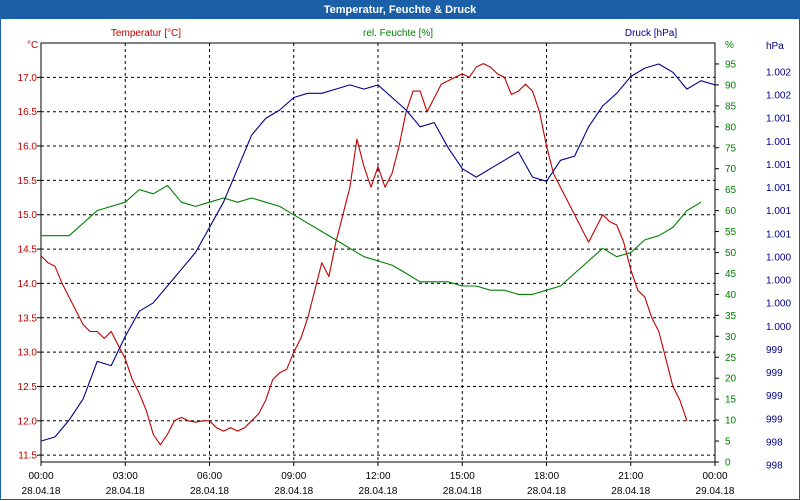 Image resolution: width=800 pixels, height=501 pixels. What do you see at coordinates (731, 358) in the screenshot?
I see `humid-tick-label: 25` at bounding box center [731, 358].